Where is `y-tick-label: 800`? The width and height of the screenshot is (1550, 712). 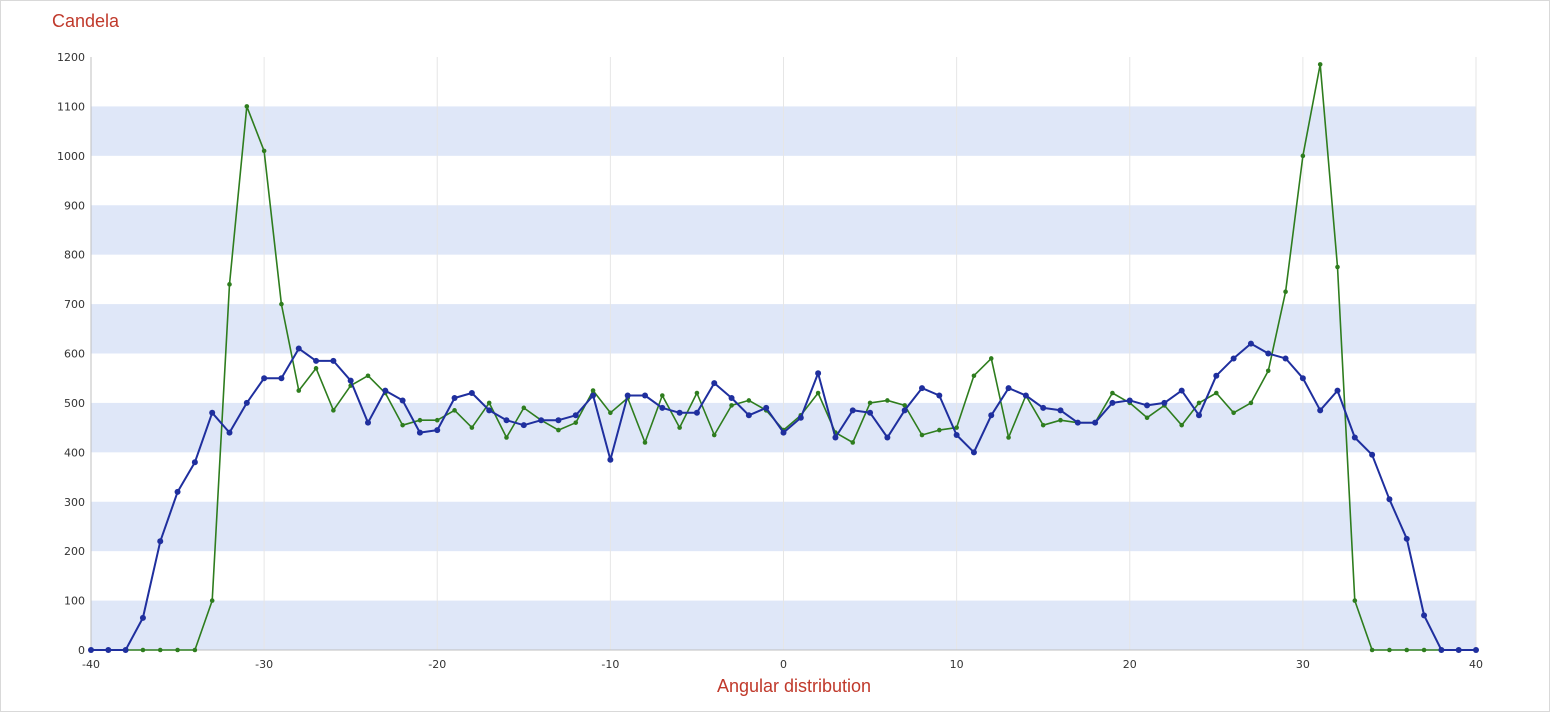 y-tick-label: 800 is located at coordinates (74, 255).